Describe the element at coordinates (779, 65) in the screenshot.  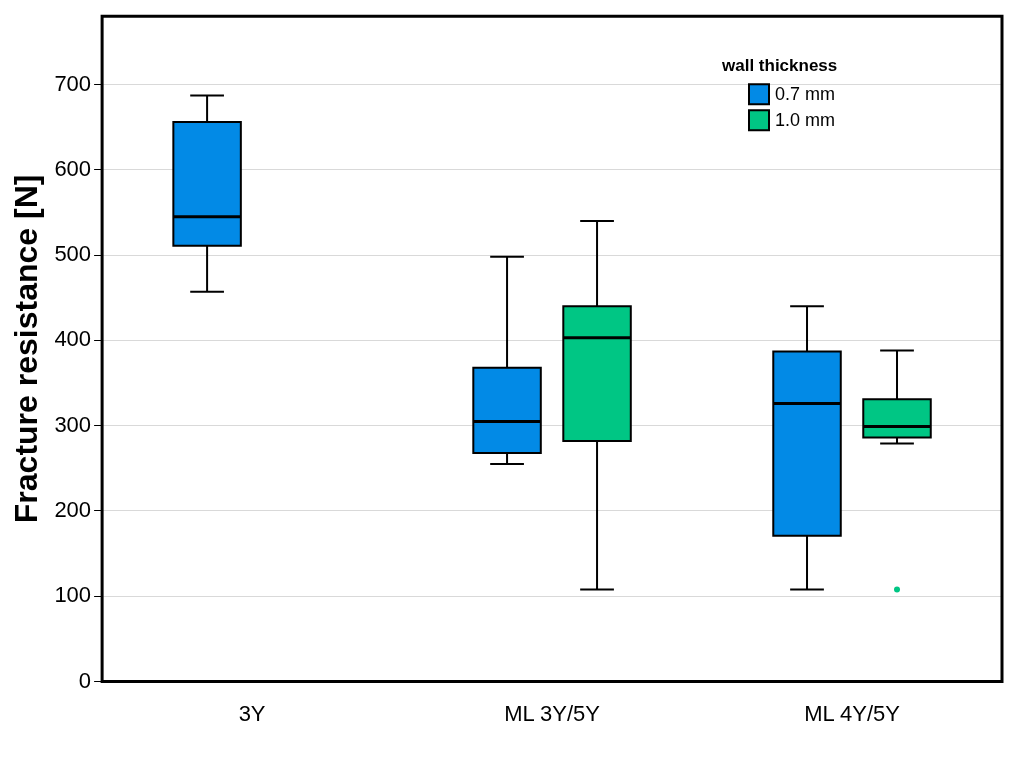
I see `legend-title: wall thickness` at that location.